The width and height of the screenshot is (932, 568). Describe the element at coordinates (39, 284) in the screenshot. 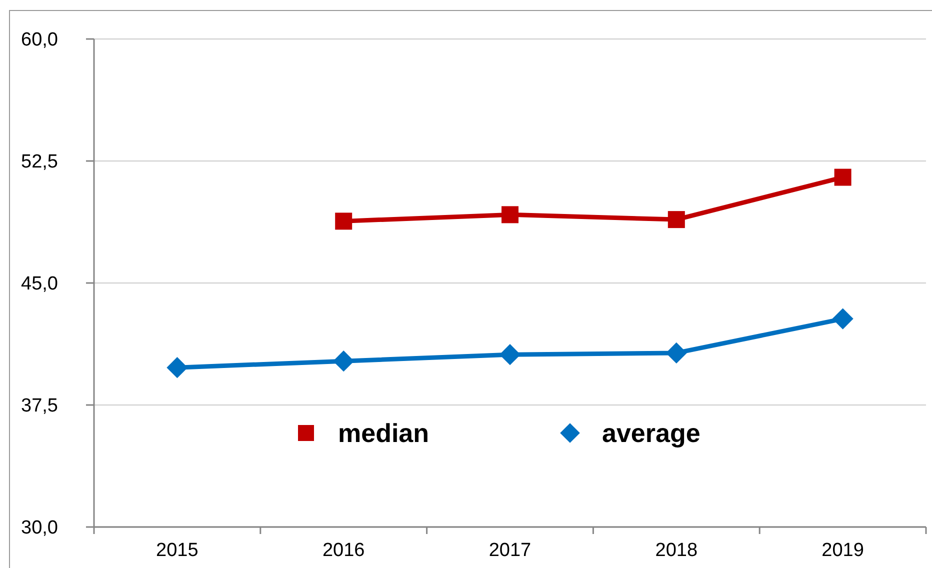

I see `y-tick-label: 45,0` at that location.